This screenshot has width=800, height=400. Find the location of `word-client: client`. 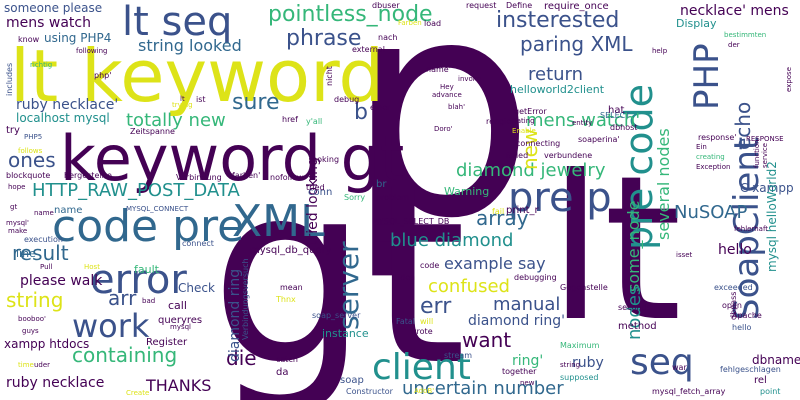

word-client: client is located at coordinates (421, 367).